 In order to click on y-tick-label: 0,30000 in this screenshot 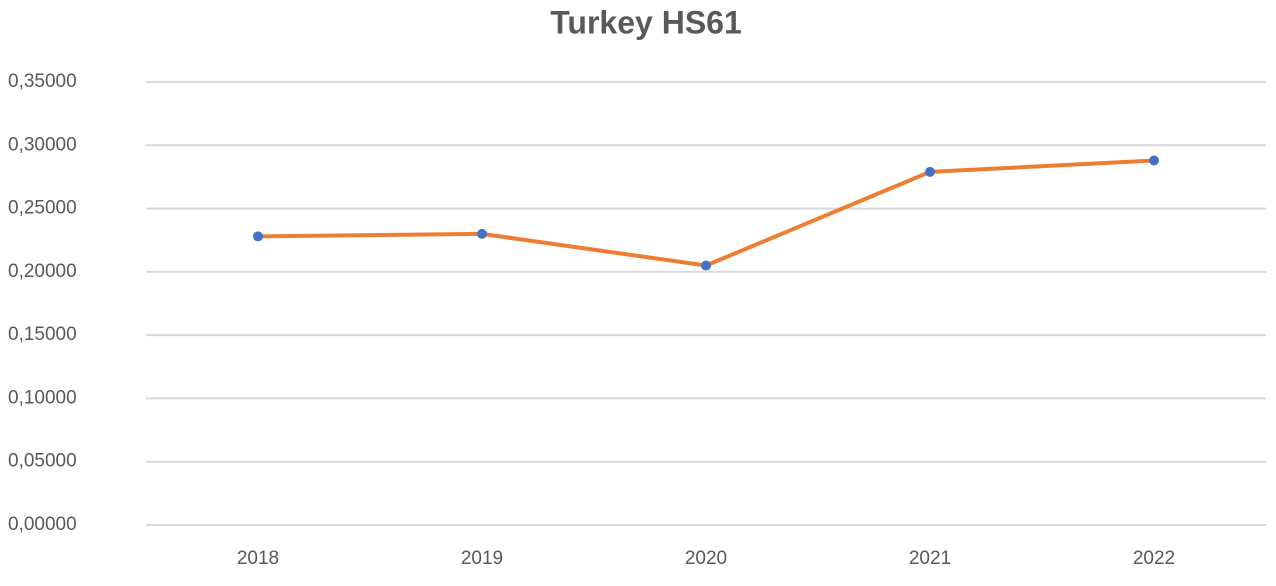, I will do `click(42, 144)`.